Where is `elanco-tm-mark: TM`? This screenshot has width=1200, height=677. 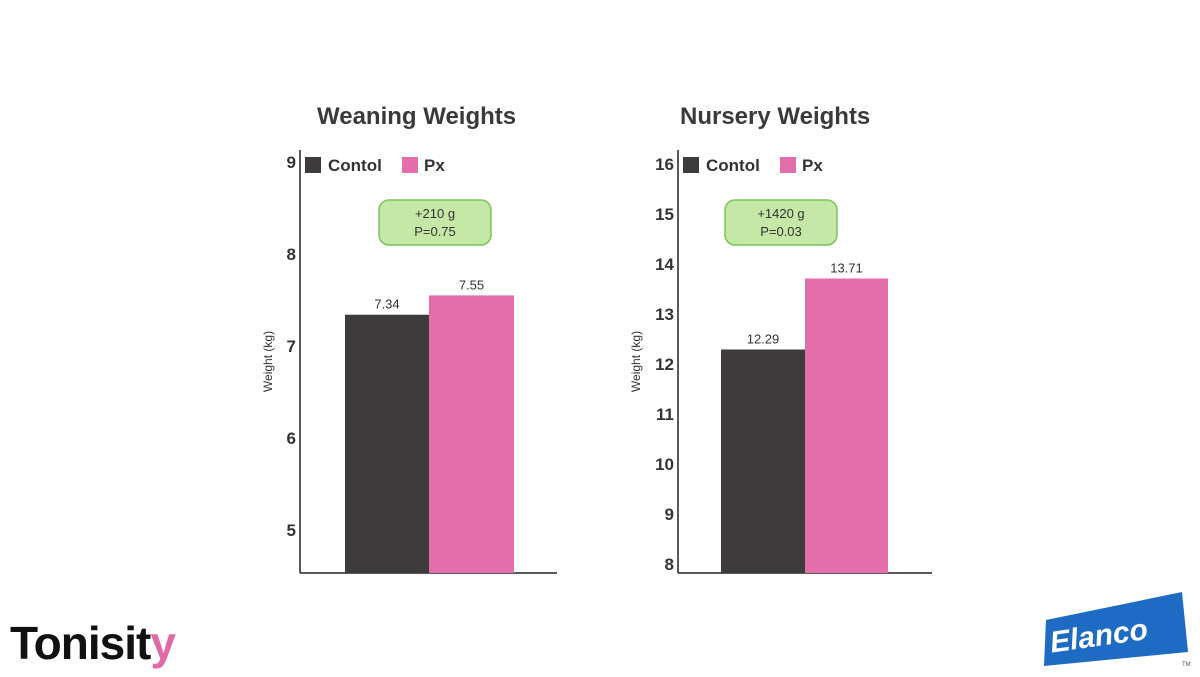 elanco-tm-mark: TM is located at coordinates (1186, 665).